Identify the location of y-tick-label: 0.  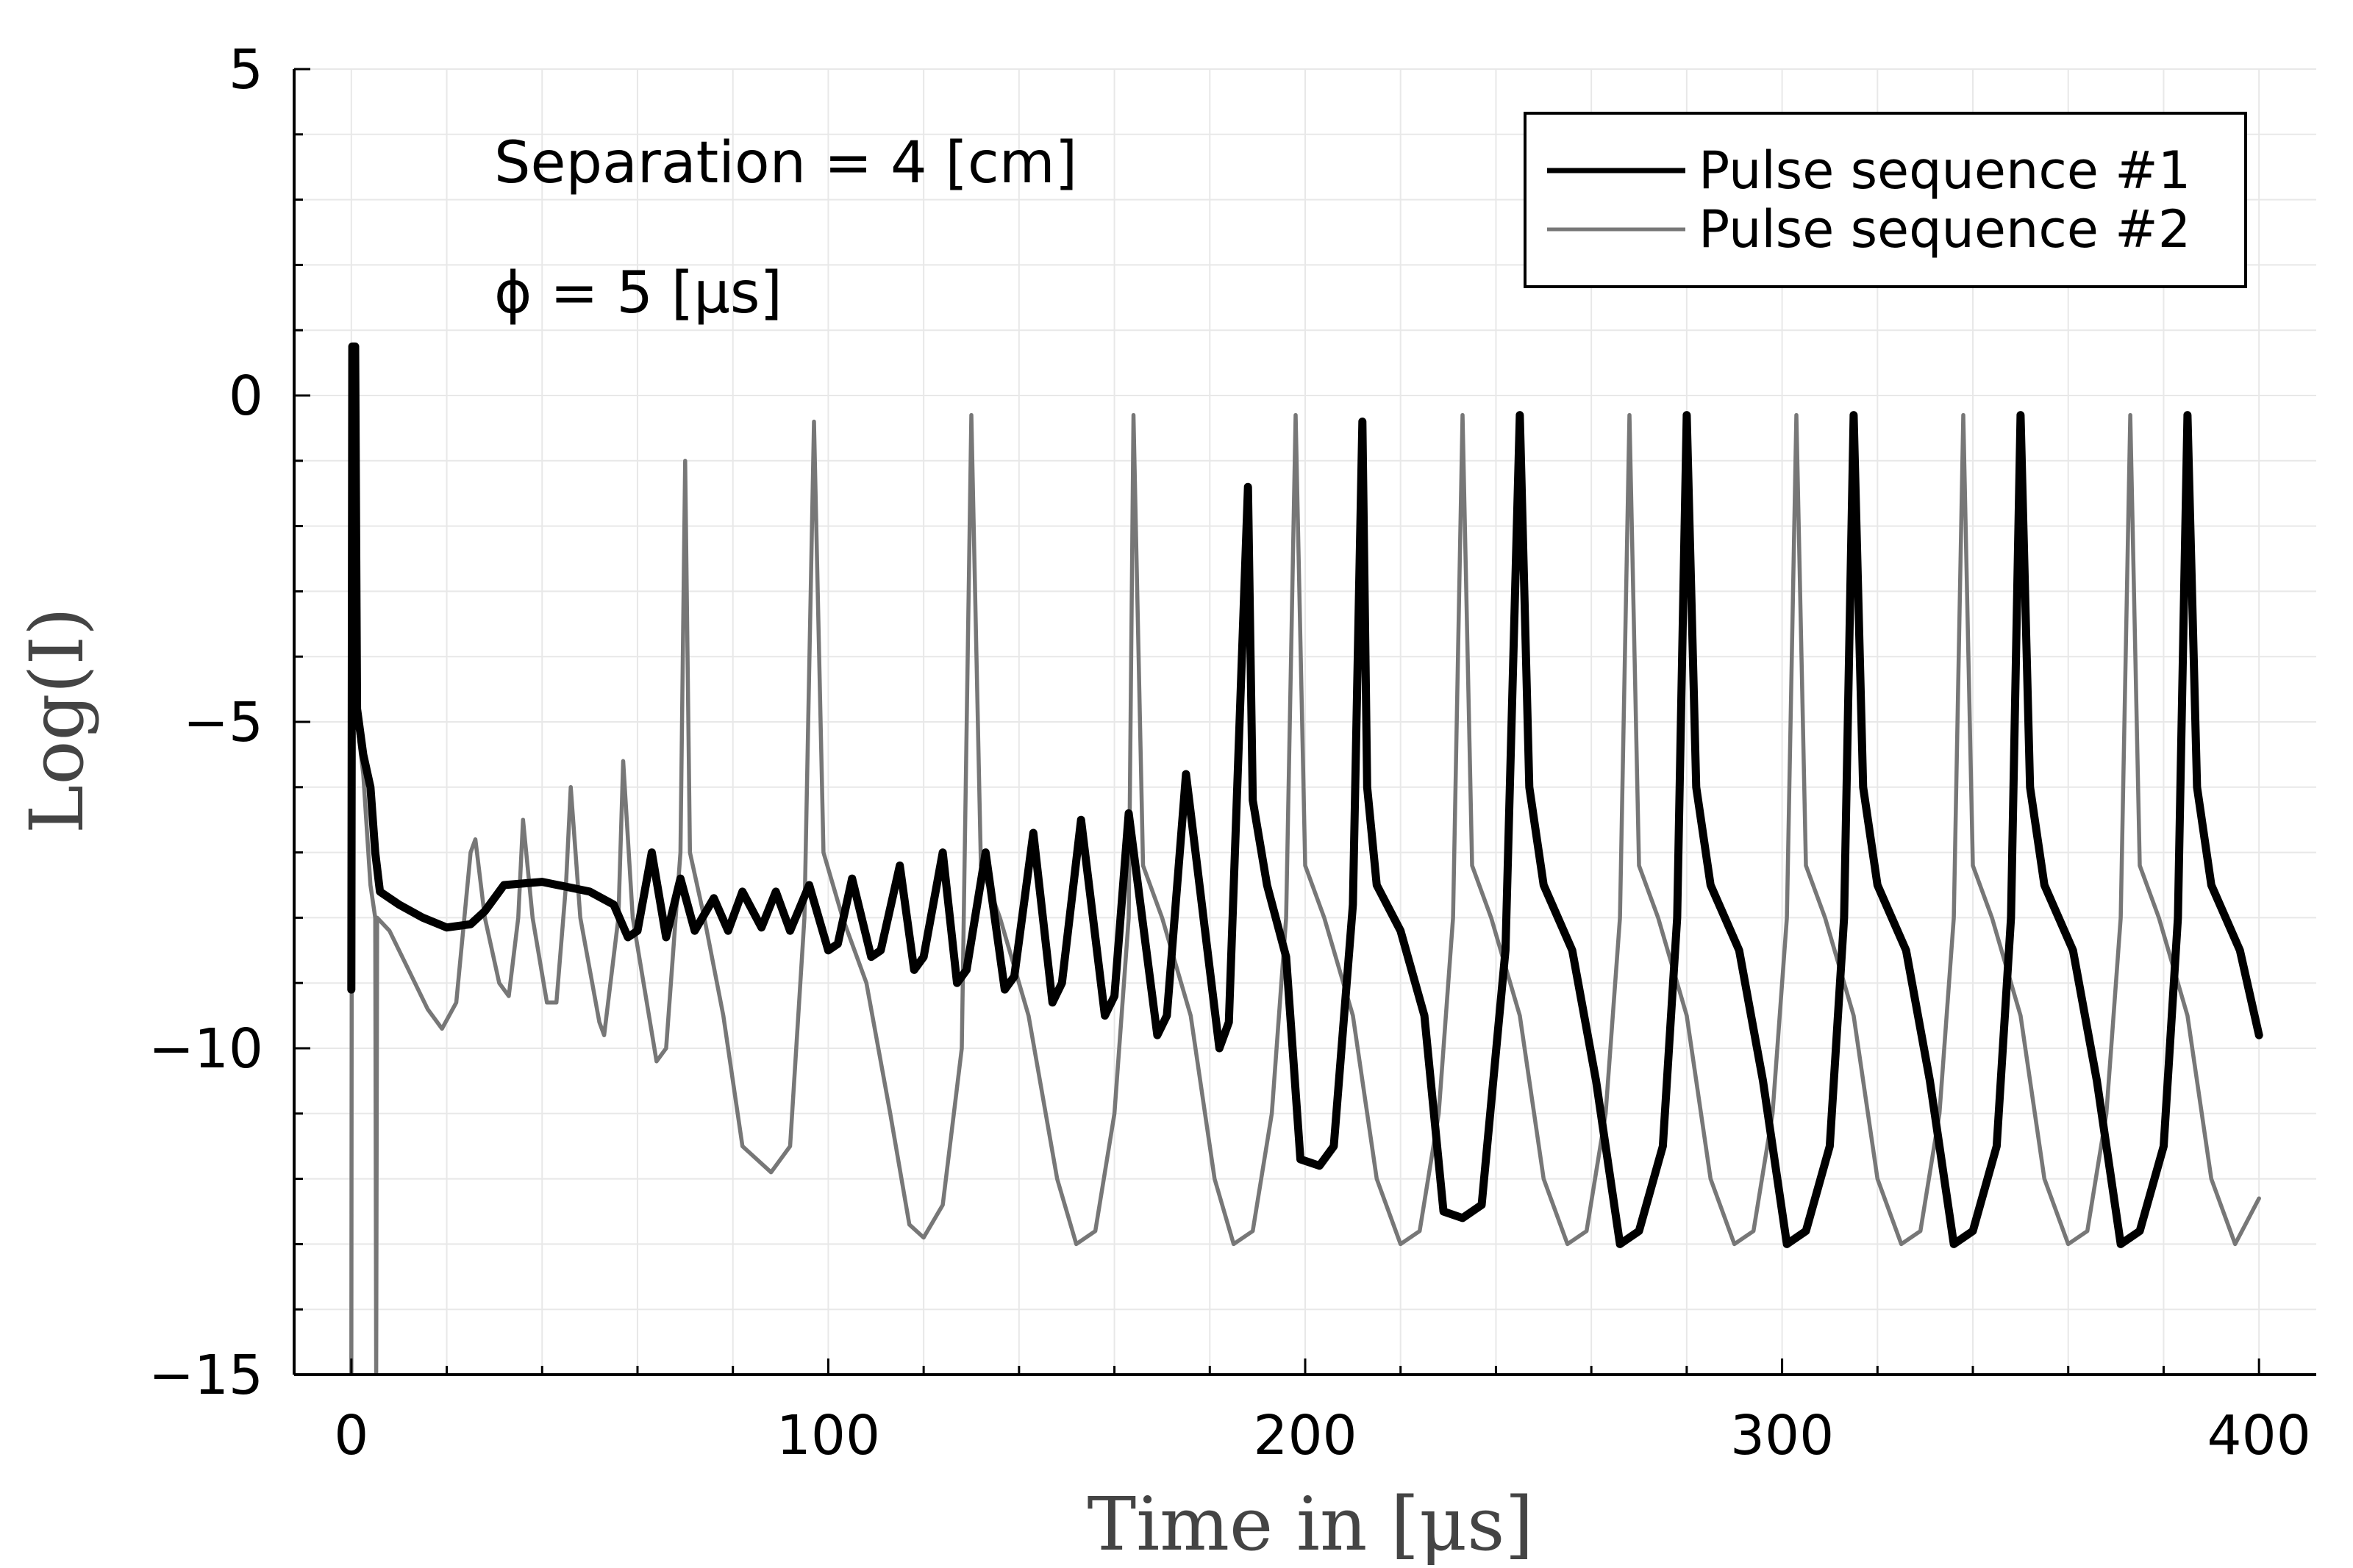
(246, 396).